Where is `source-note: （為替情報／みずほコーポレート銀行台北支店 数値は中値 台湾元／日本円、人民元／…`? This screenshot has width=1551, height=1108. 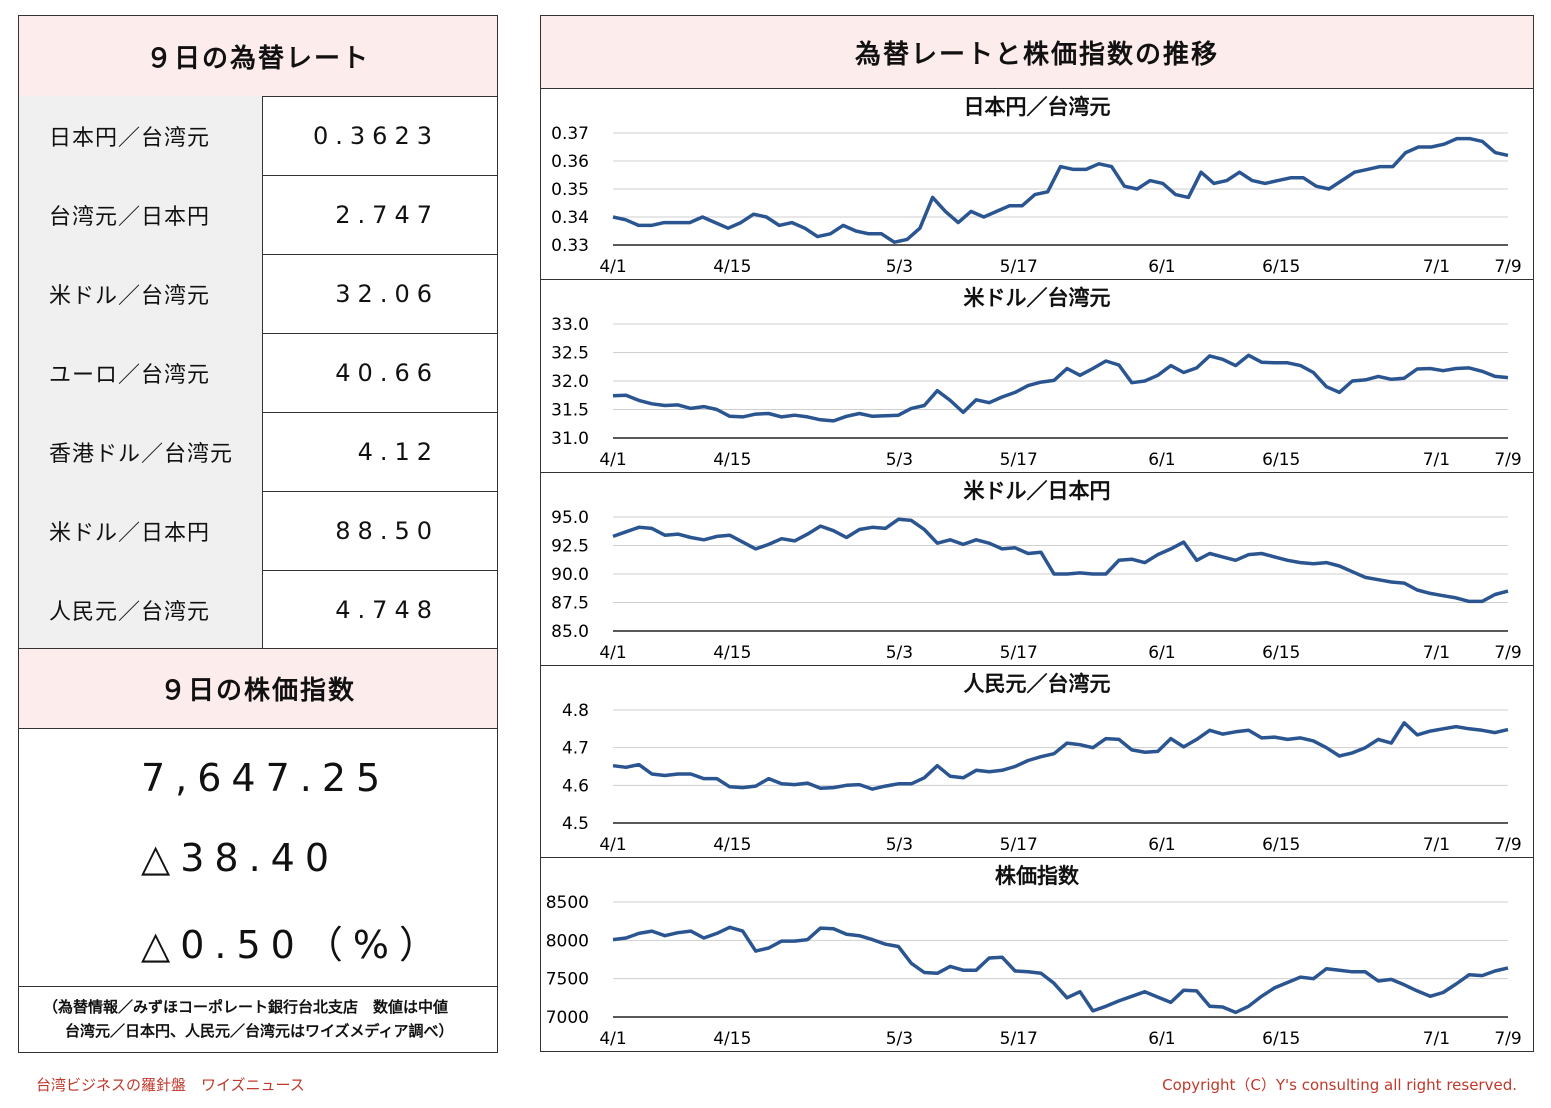 source-note: （為替情報／みずほコーポレート銀行台北支店 数値は中値 台湾元／日本円、人民元／… is located at coordinates (258, 1019).